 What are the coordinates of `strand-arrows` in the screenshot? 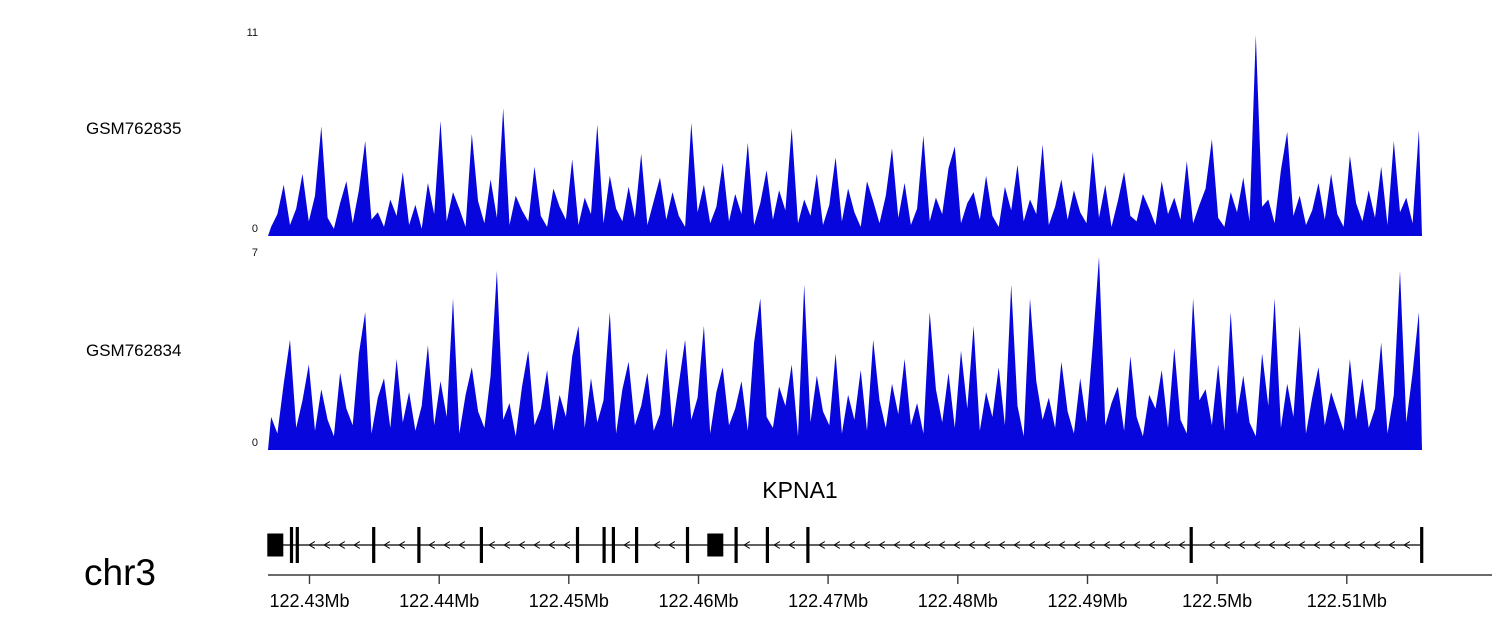 It's located at (859, 545).